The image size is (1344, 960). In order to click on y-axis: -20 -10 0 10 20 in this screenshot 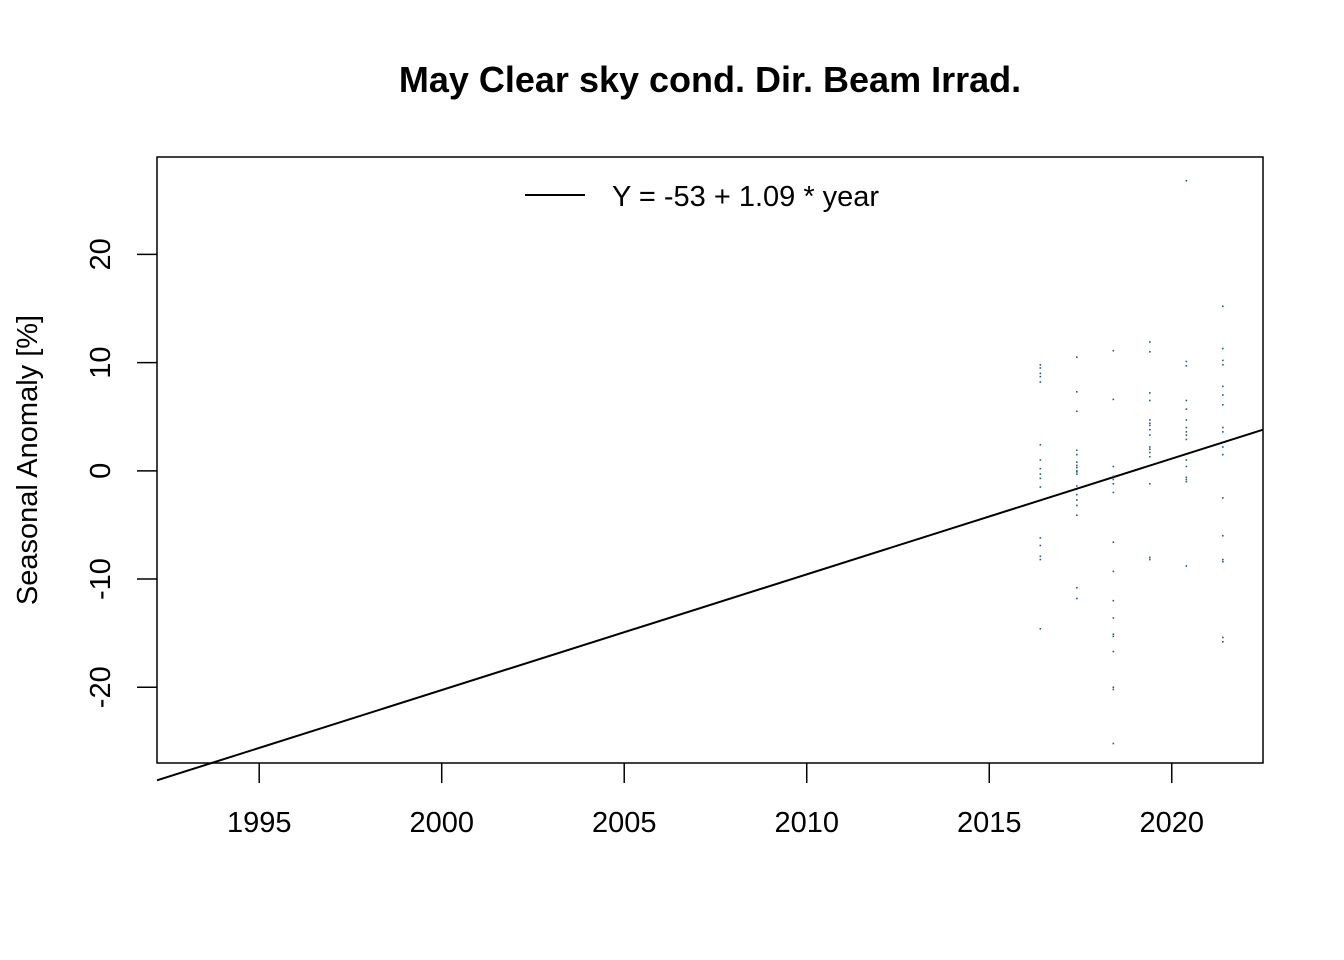, I will do `click(121, 473)`.